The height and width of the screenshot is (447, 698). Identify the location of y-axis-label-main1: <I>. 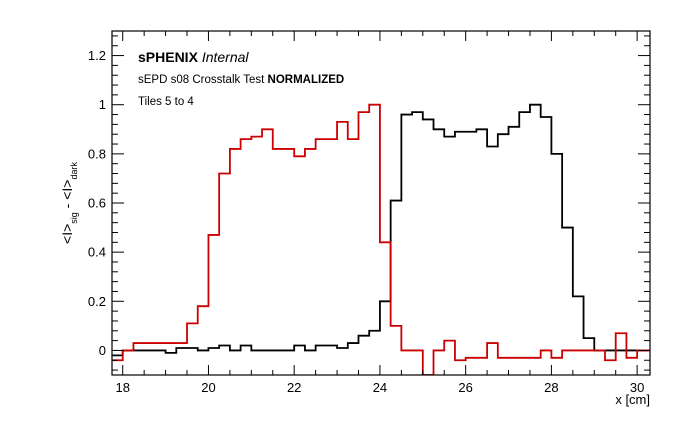
(67, 234).